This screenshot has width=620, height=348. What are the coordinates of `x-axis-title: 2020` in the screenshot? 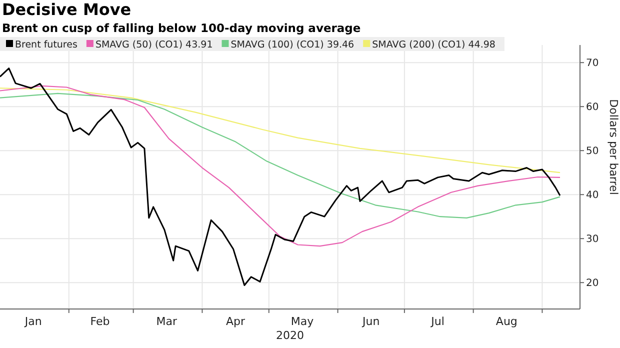 It's located at (290, 335).